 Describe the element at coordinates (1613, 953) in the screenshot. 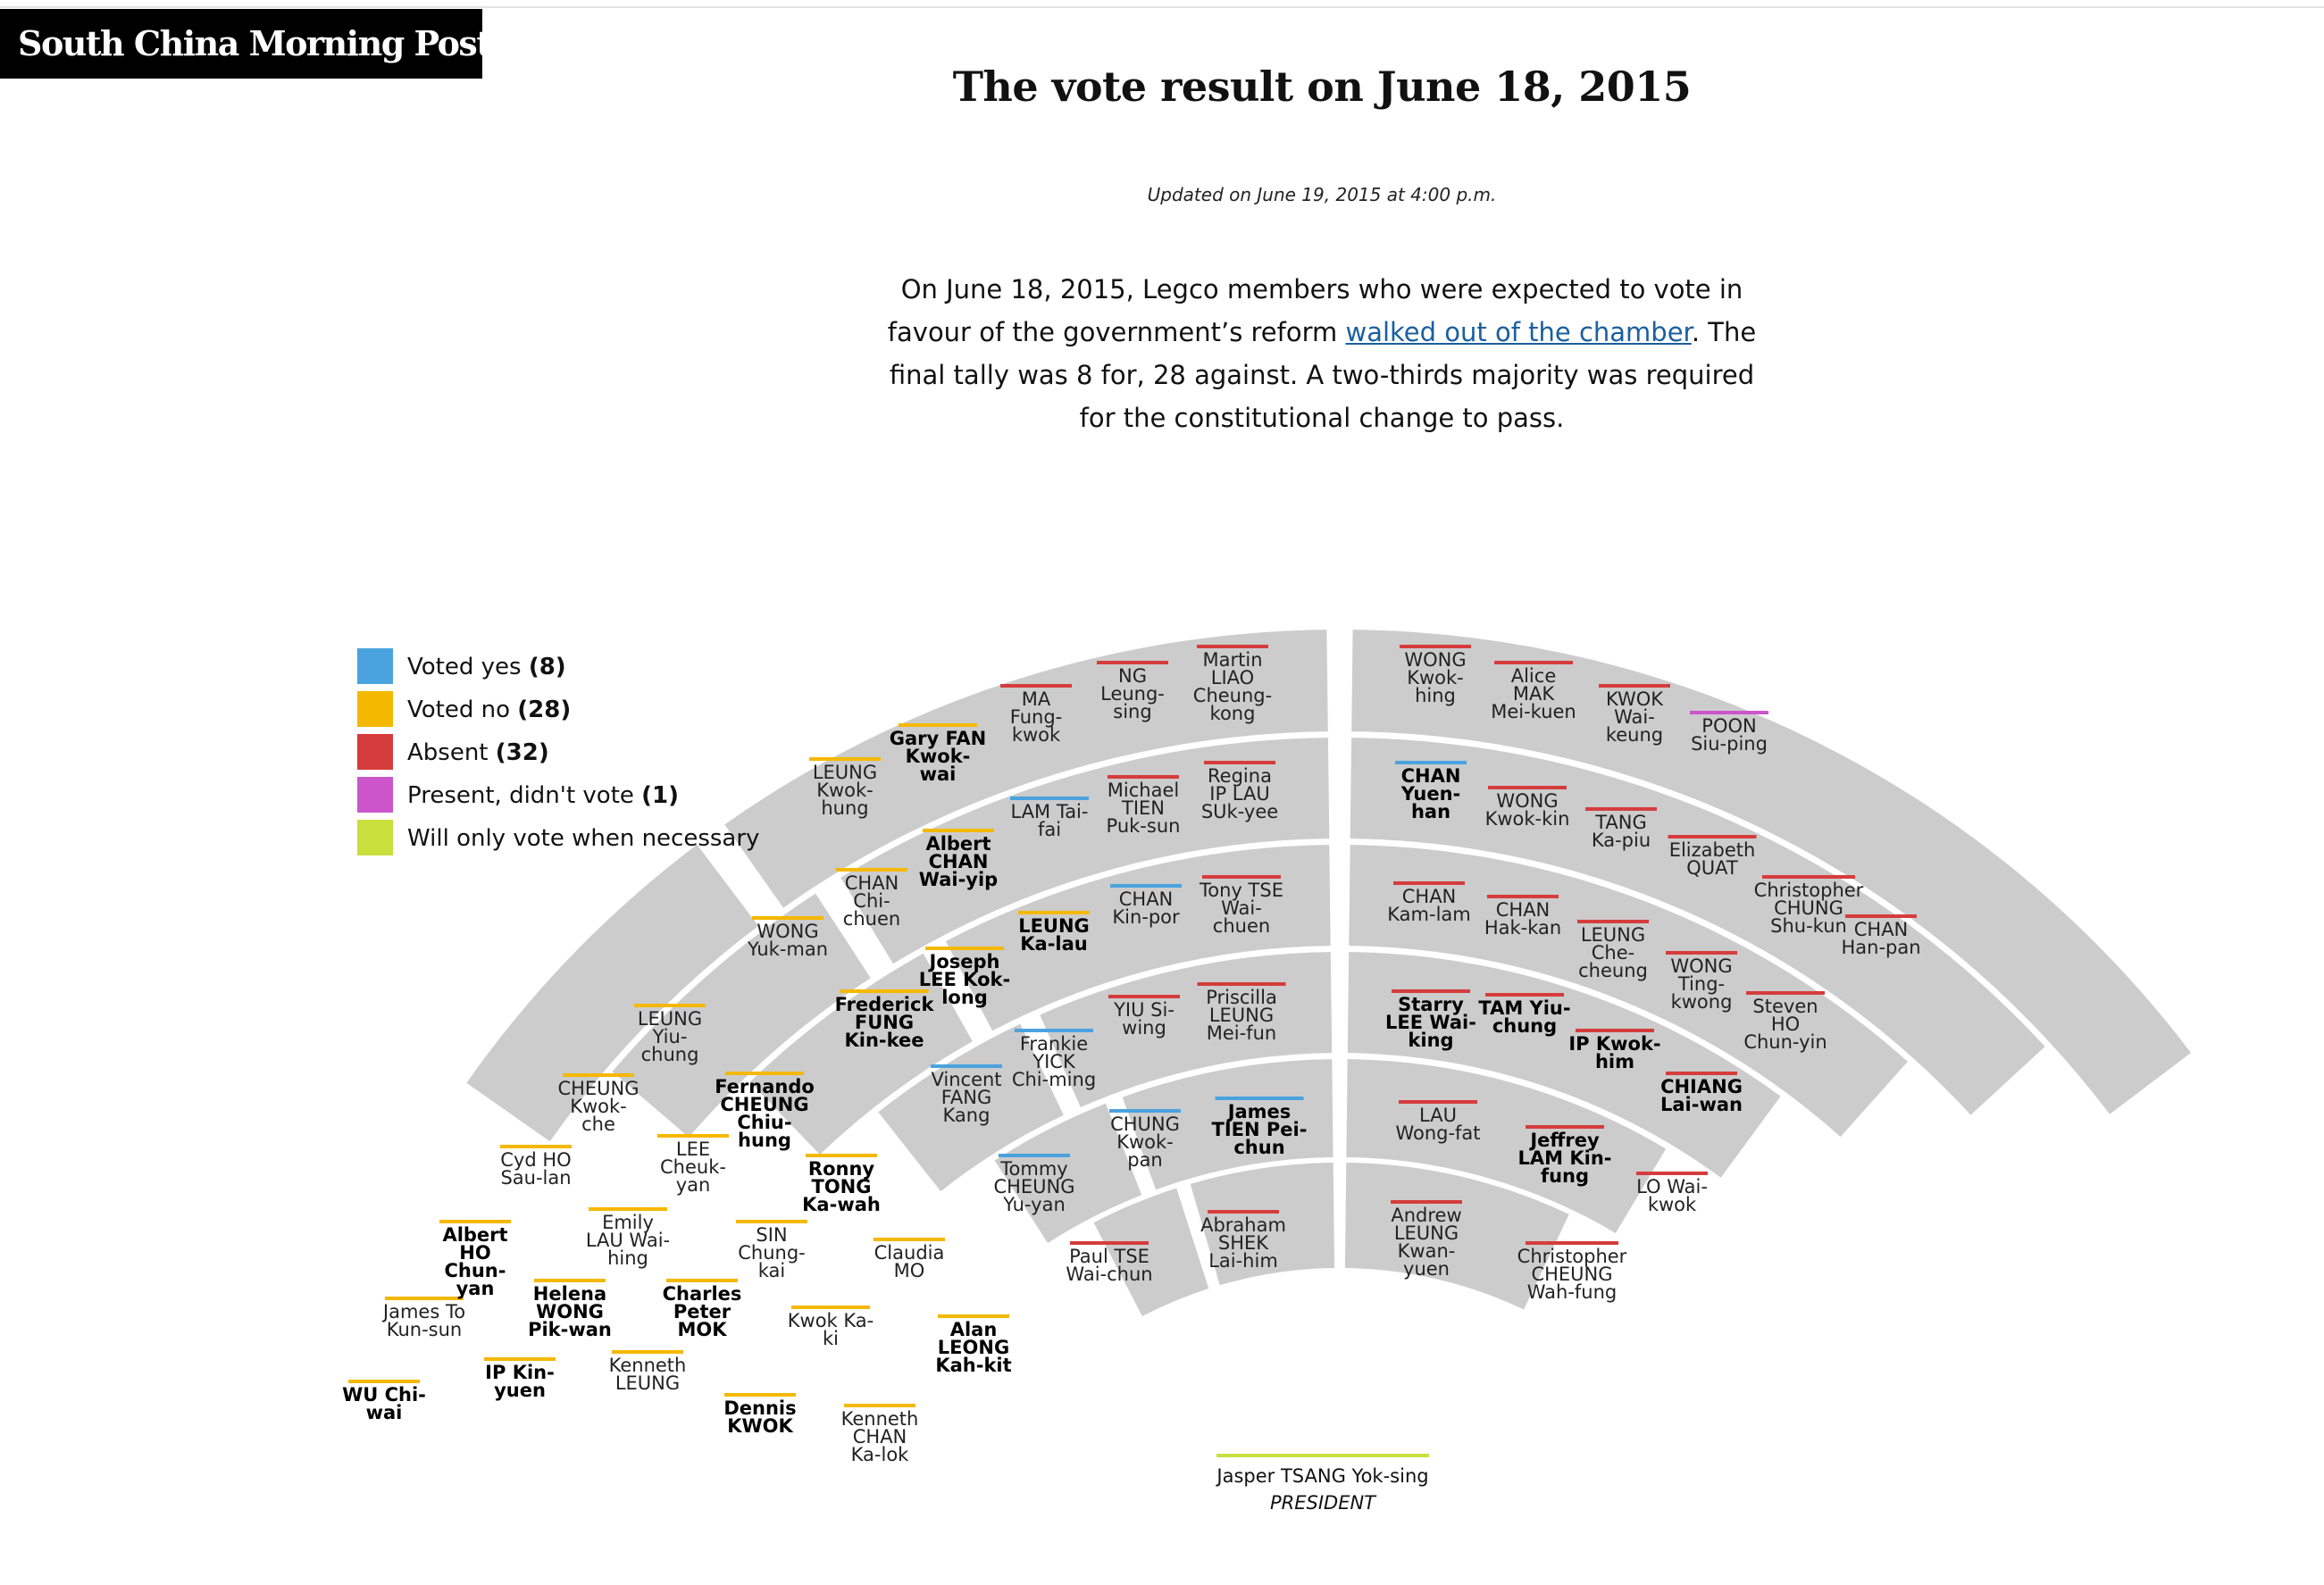

I see `member-name-line: Che-` at that location.